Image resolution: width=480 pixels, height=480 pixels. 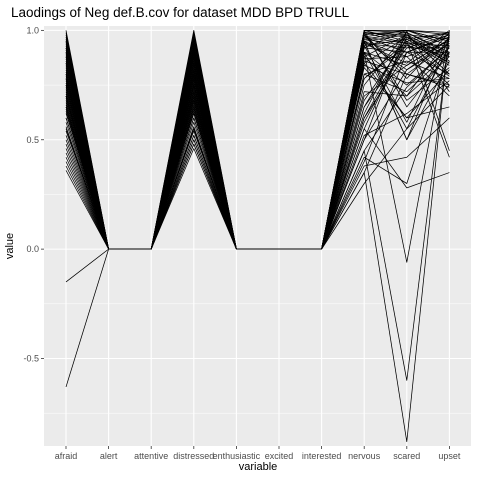 What do you see at coordinates (10, 246) in the screenshot?
I see `y-axis-title: value` at bounding box center [10, 246].